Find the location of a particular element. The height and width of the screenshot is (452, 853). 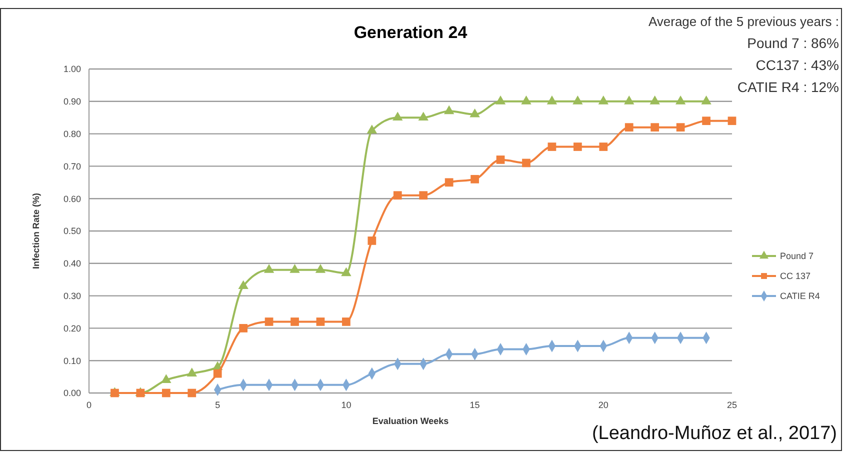

text: (Leandro-Muñoz et al., 2017) is located at coordinates (714, 433).